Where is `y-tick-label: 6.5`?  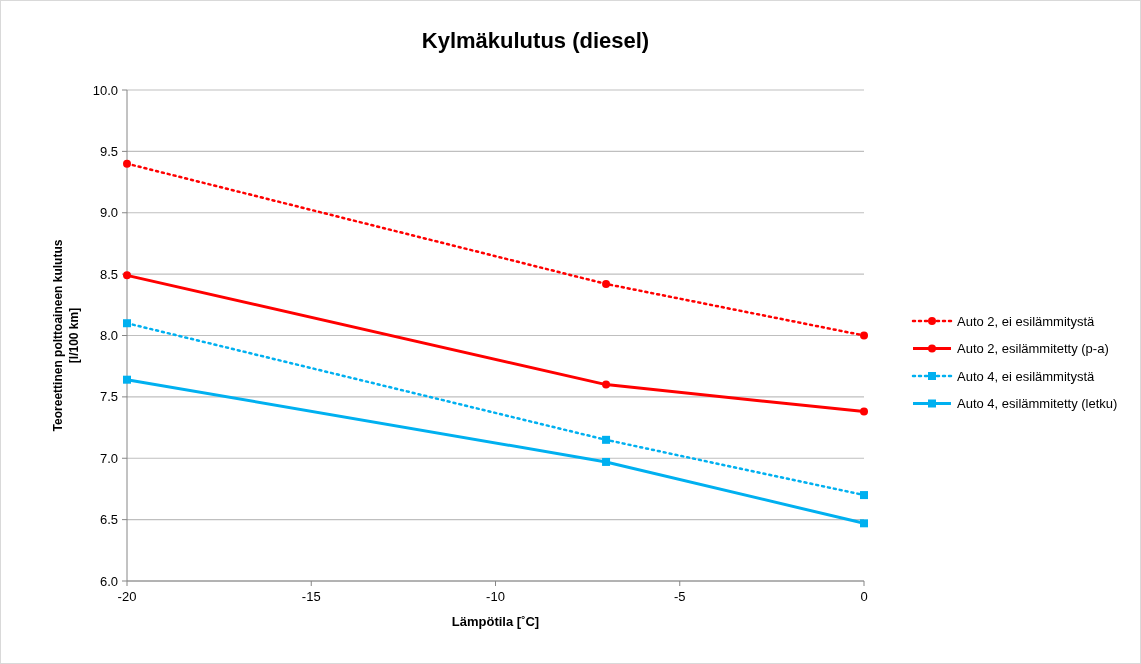
y-tick-label: 6.5 is located at coordinates (108, 520).